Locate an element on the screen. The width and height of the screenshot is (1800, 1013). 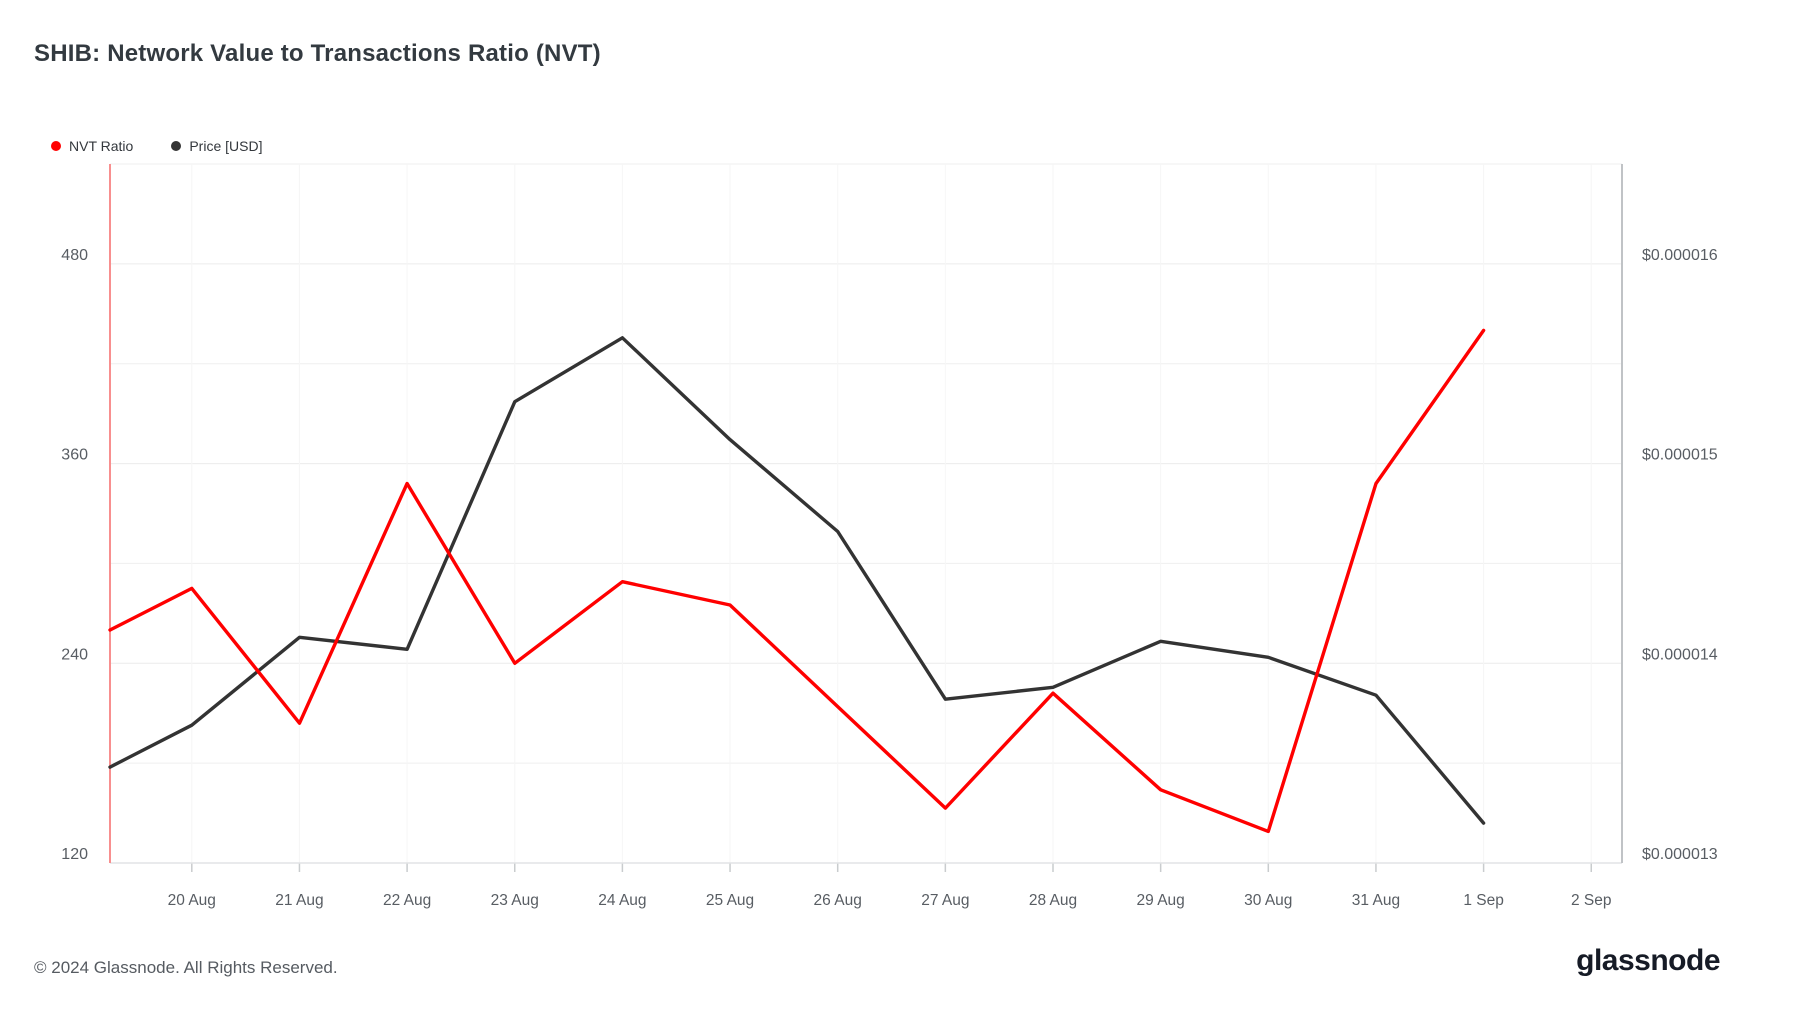
legend-item-price-usd: Price [USD] is located at coordinates (216, 146).